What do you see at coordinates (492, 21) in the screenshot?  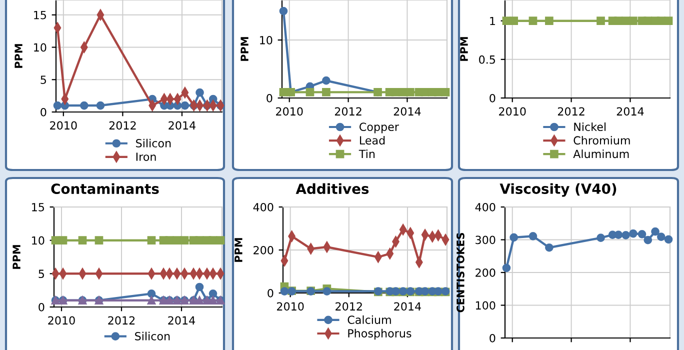 I see `y-tick-label: 1` at bounding box center [492, 21].